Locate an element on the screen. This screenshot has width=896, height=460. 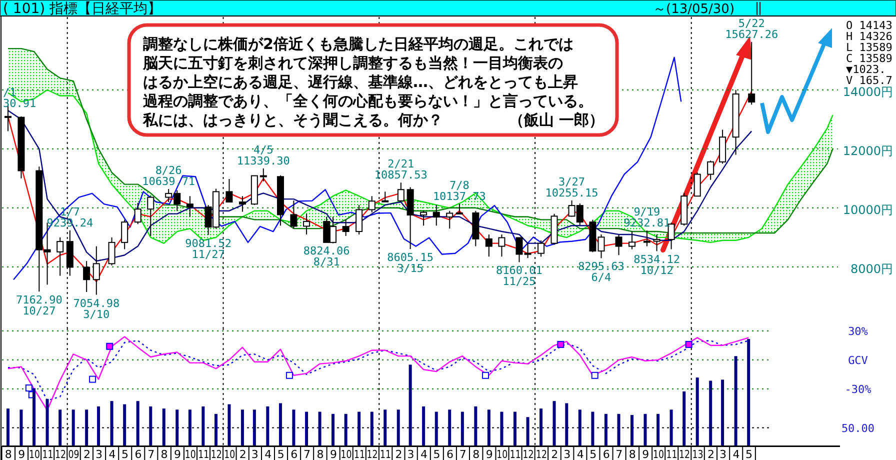
annotation: 8295.63 6/4 is located at coordinates (601, 272).